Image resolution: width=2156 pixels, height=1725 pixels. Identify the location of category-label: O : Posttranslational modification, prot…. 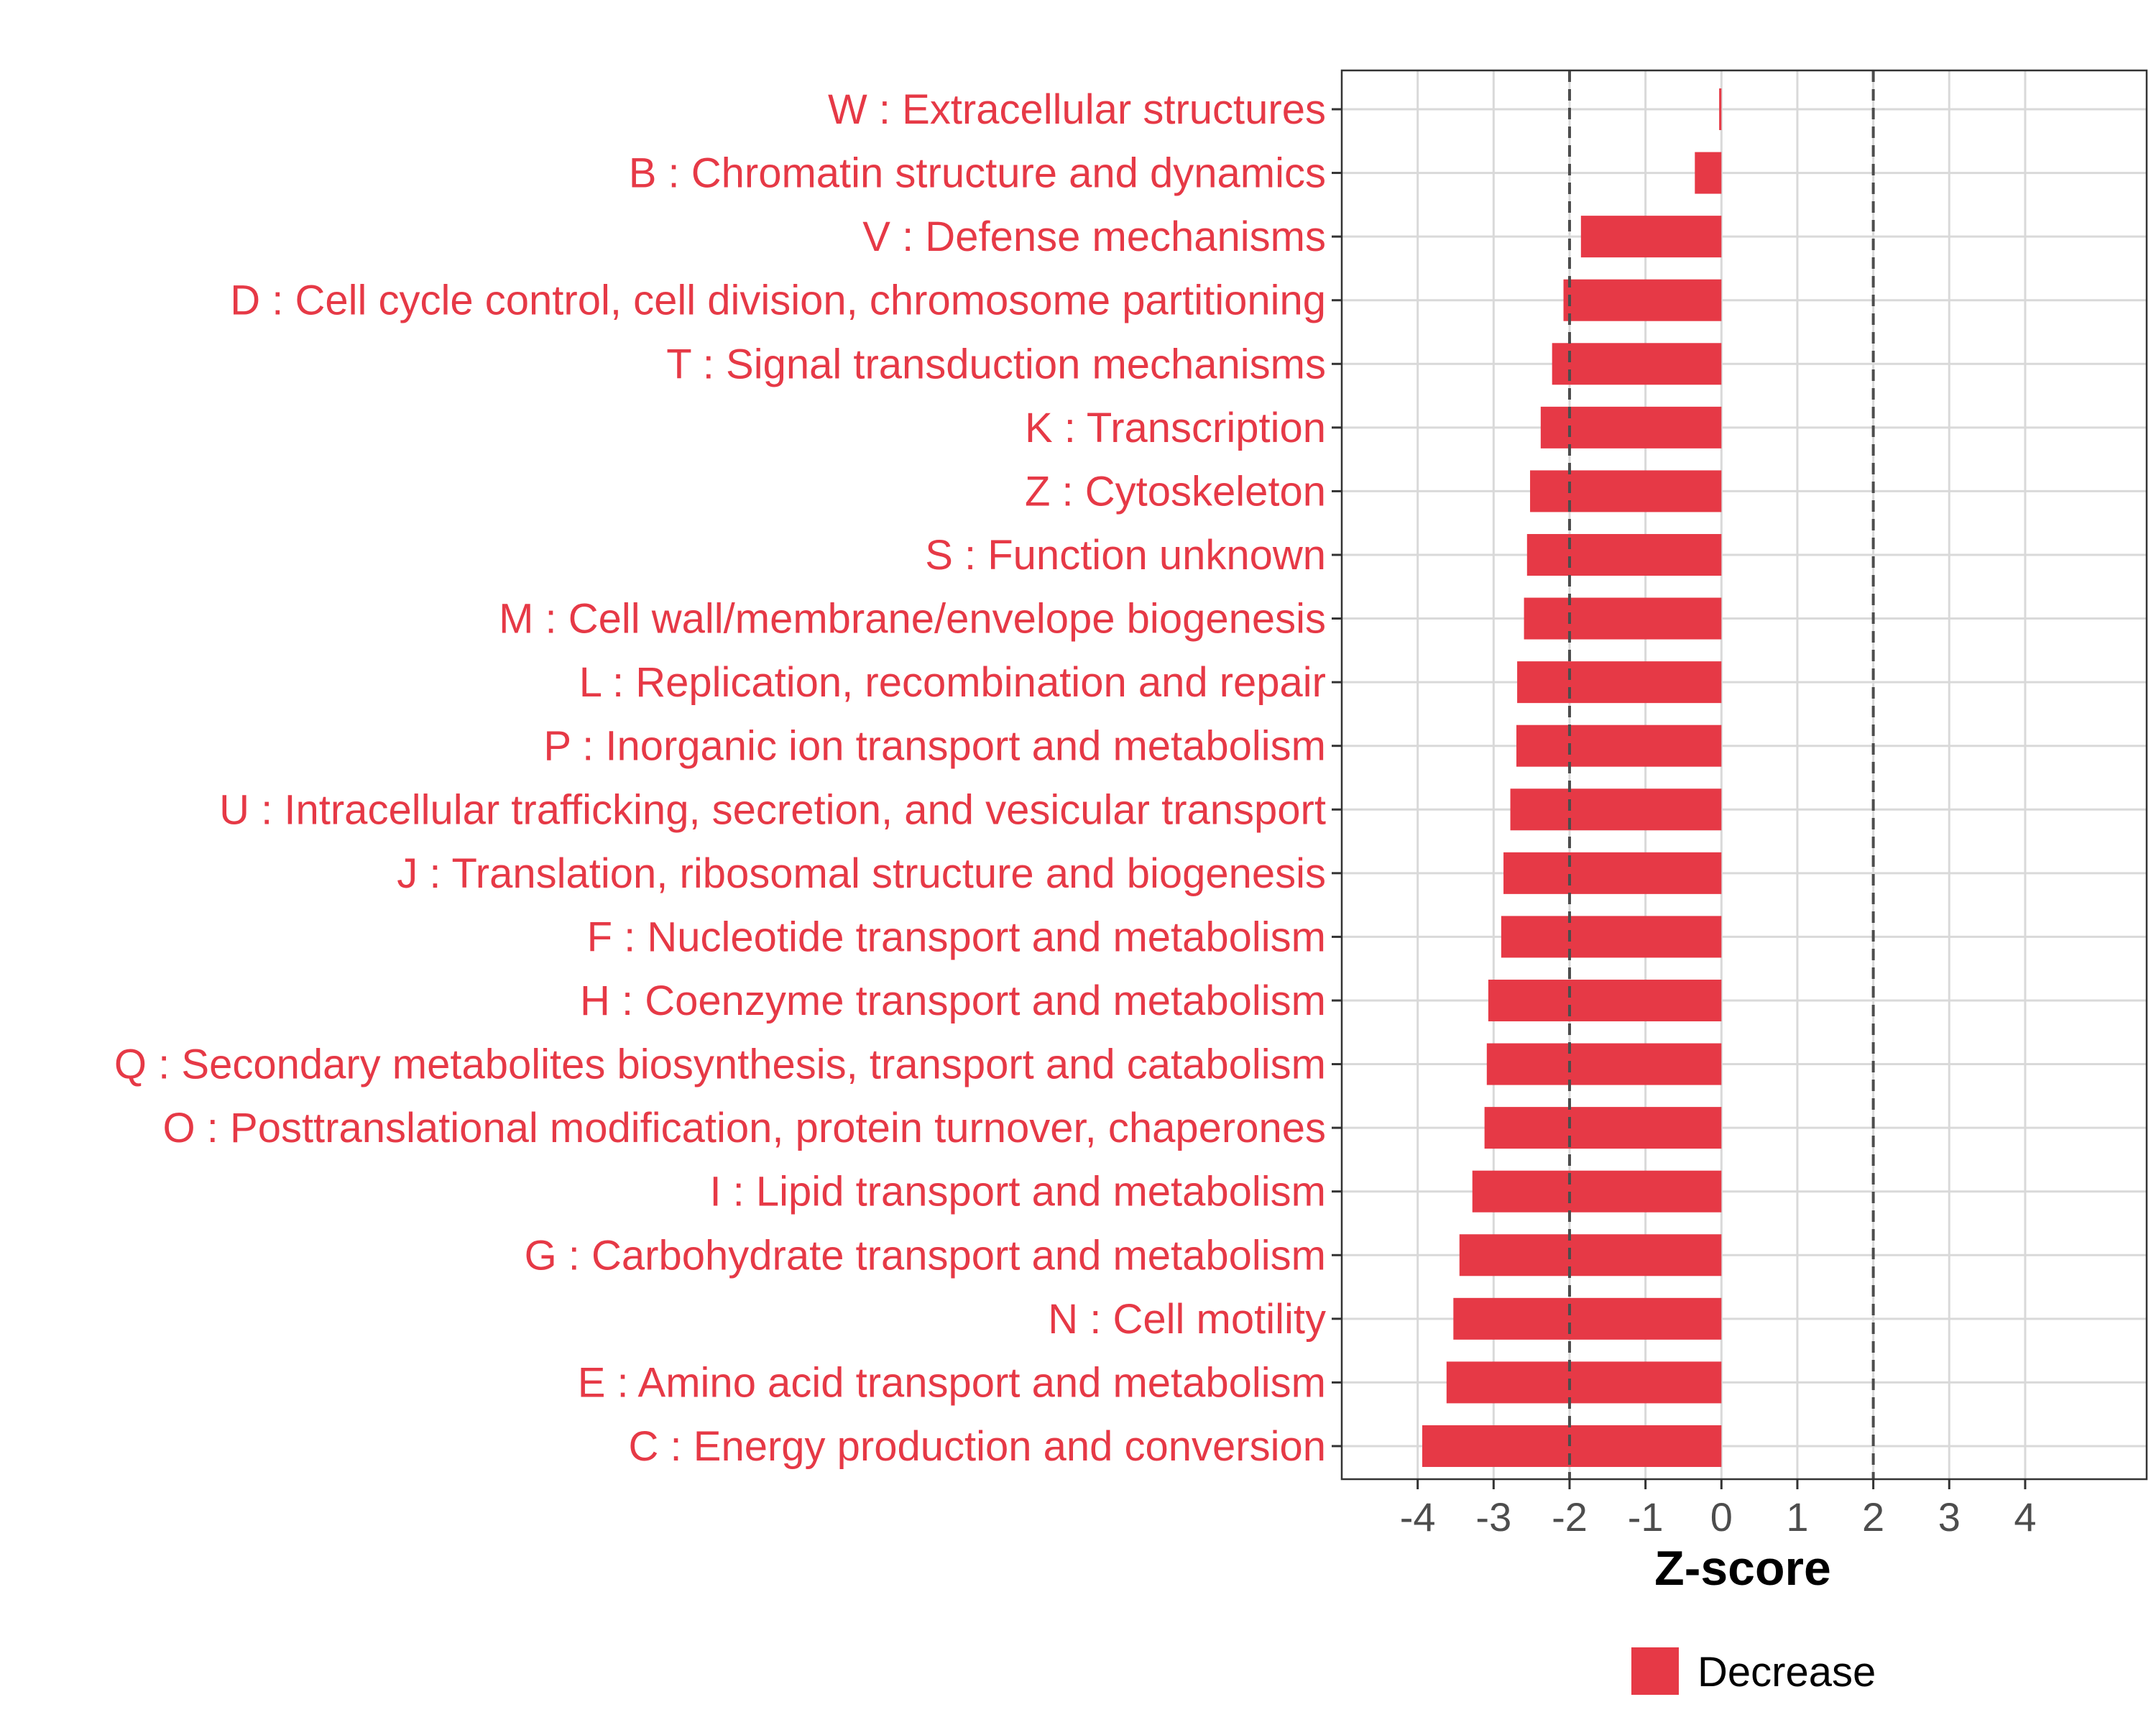
(744, 1128).